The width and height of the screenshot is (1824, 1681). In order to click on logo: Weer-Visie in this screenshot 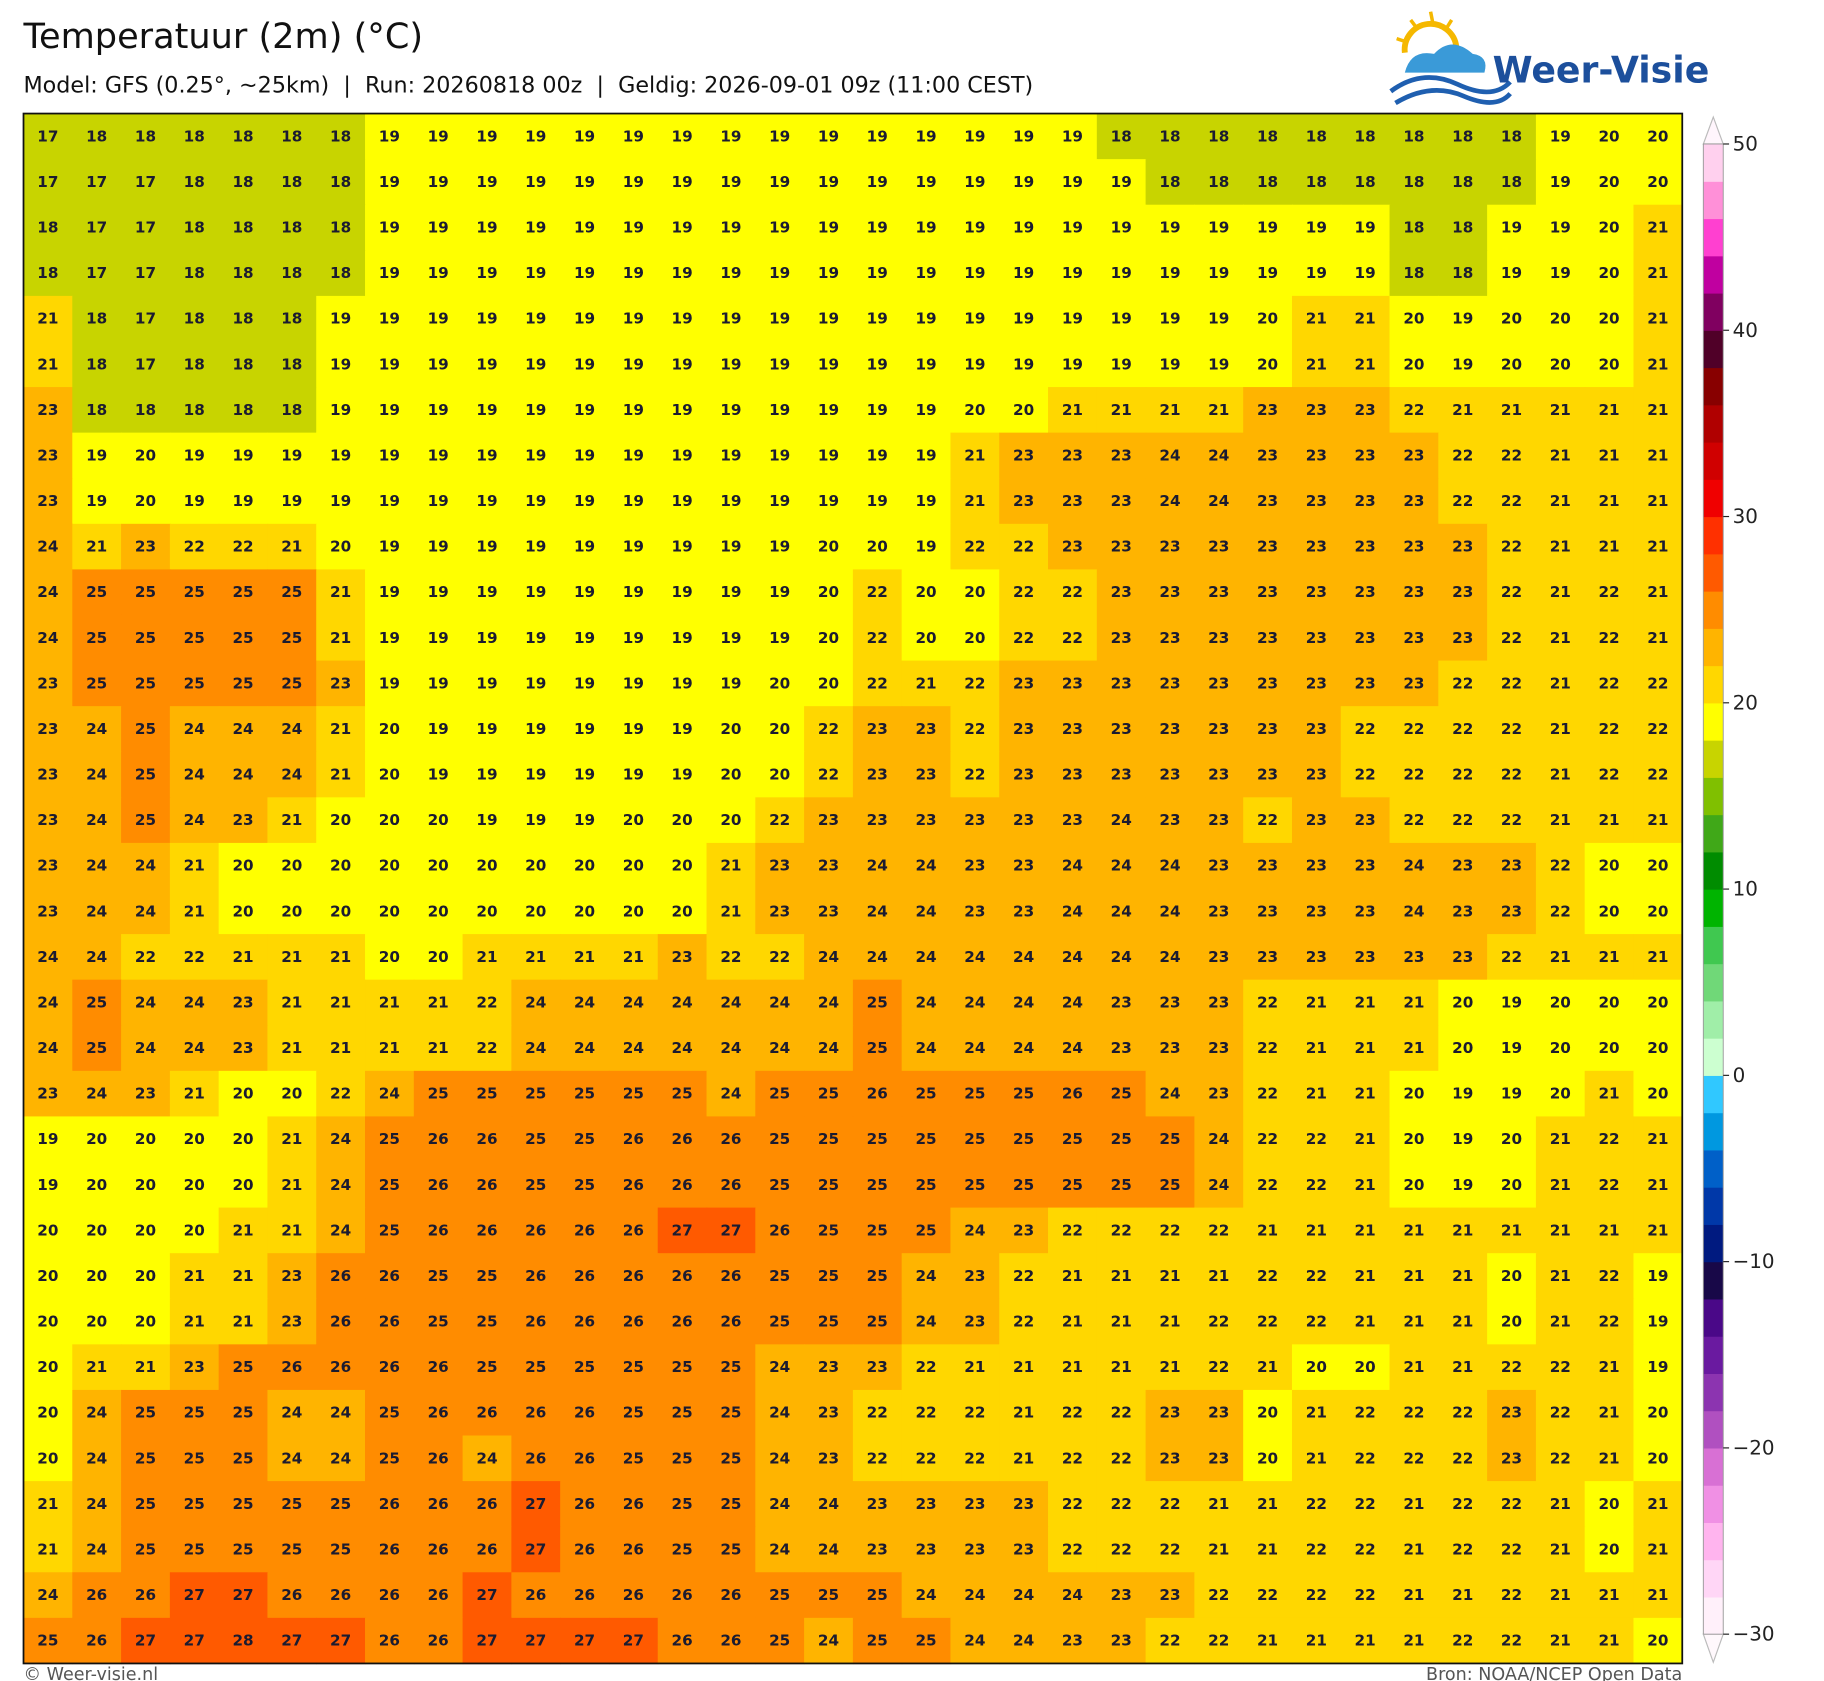, I will do `click(1549, 58)`.